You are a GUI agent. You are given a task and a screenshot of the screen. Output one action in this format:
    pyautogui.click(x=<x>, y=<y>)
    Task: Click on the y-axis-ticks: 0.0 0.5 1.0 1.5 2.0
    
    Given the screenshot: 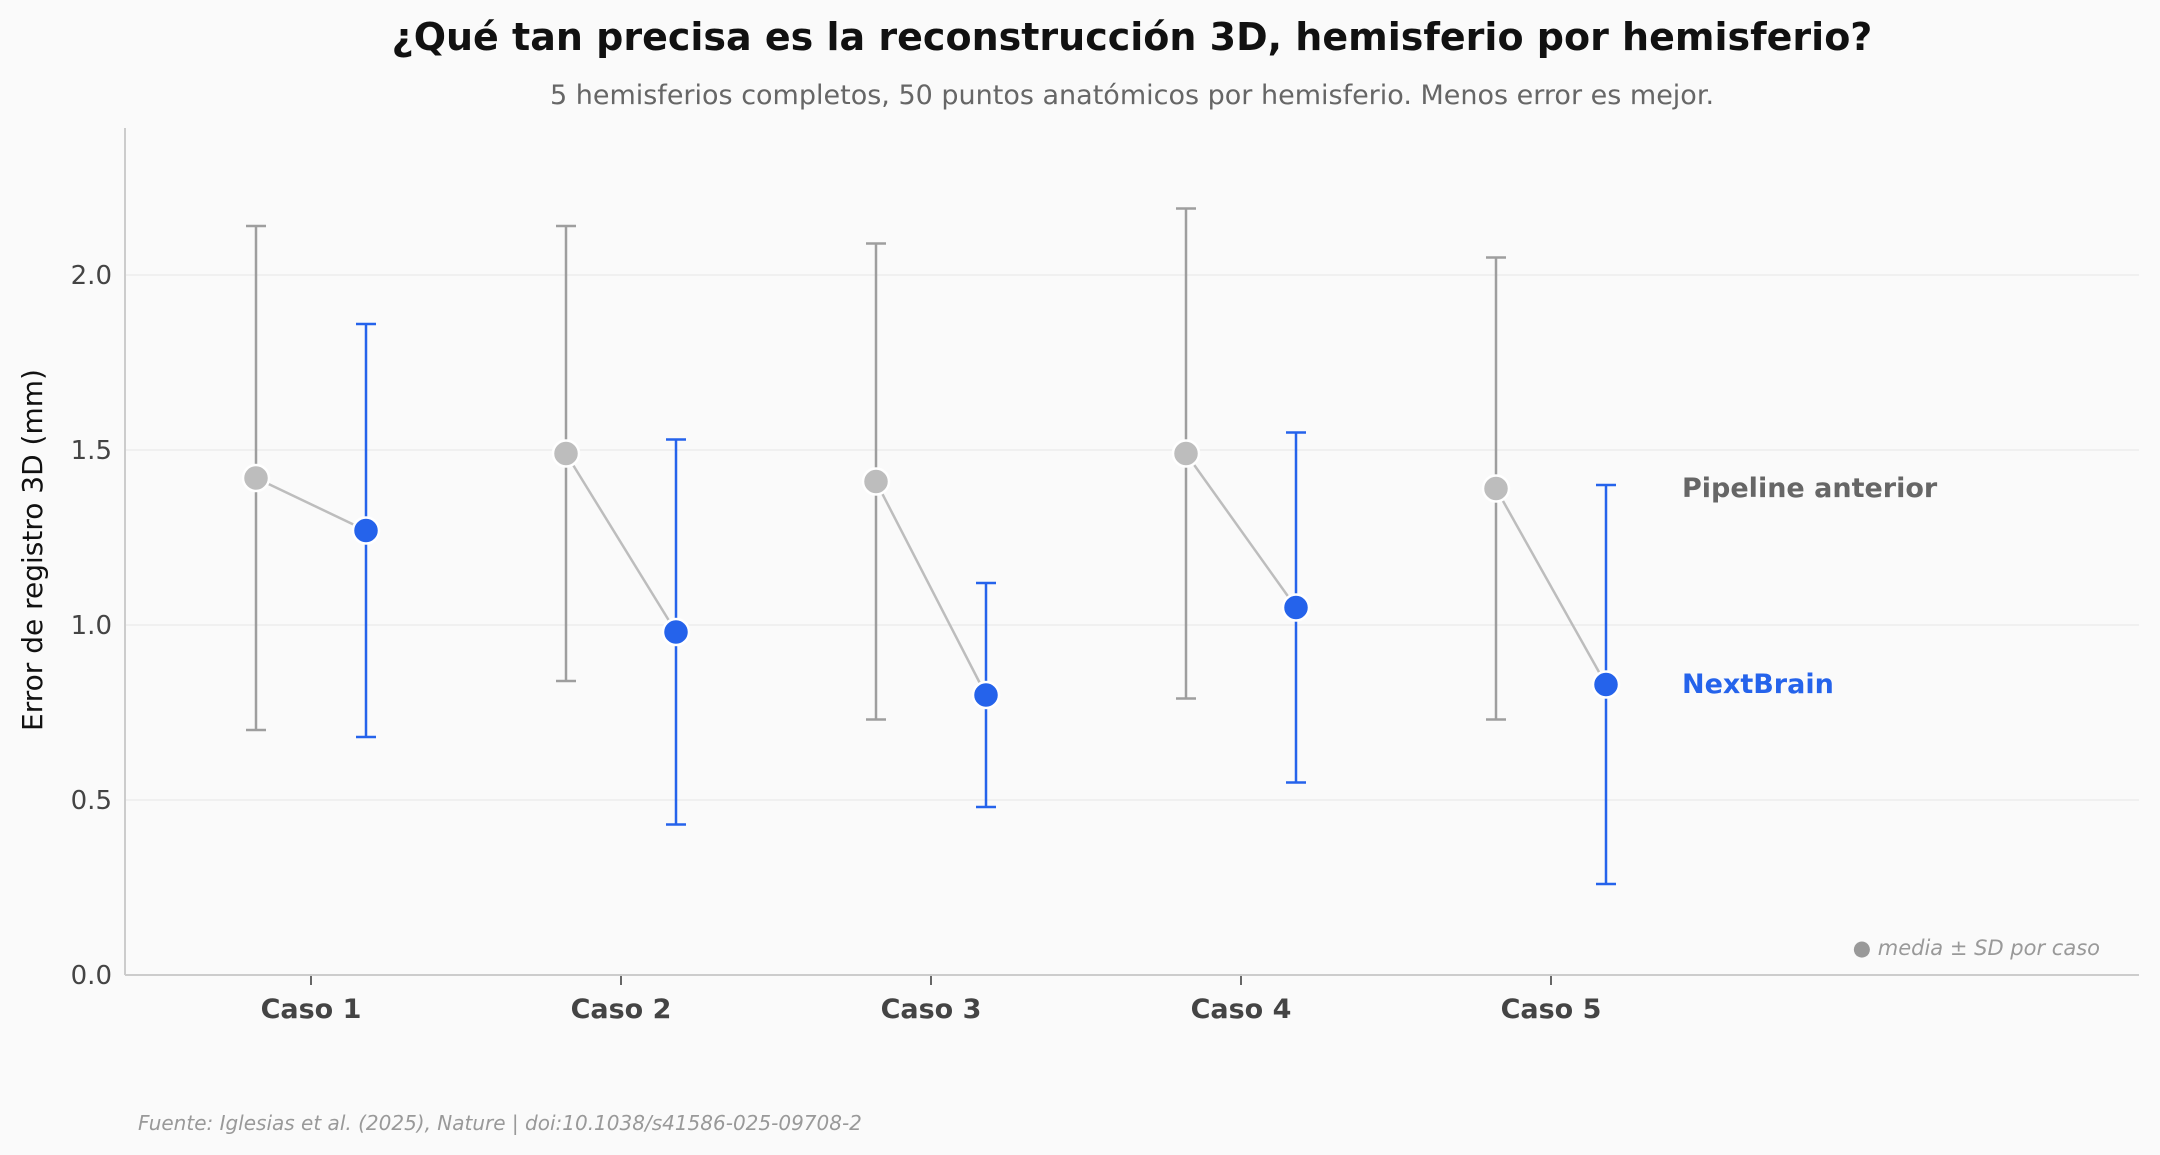 What is the action you would take?
    pyautogui.click(x=91, y=626)
    